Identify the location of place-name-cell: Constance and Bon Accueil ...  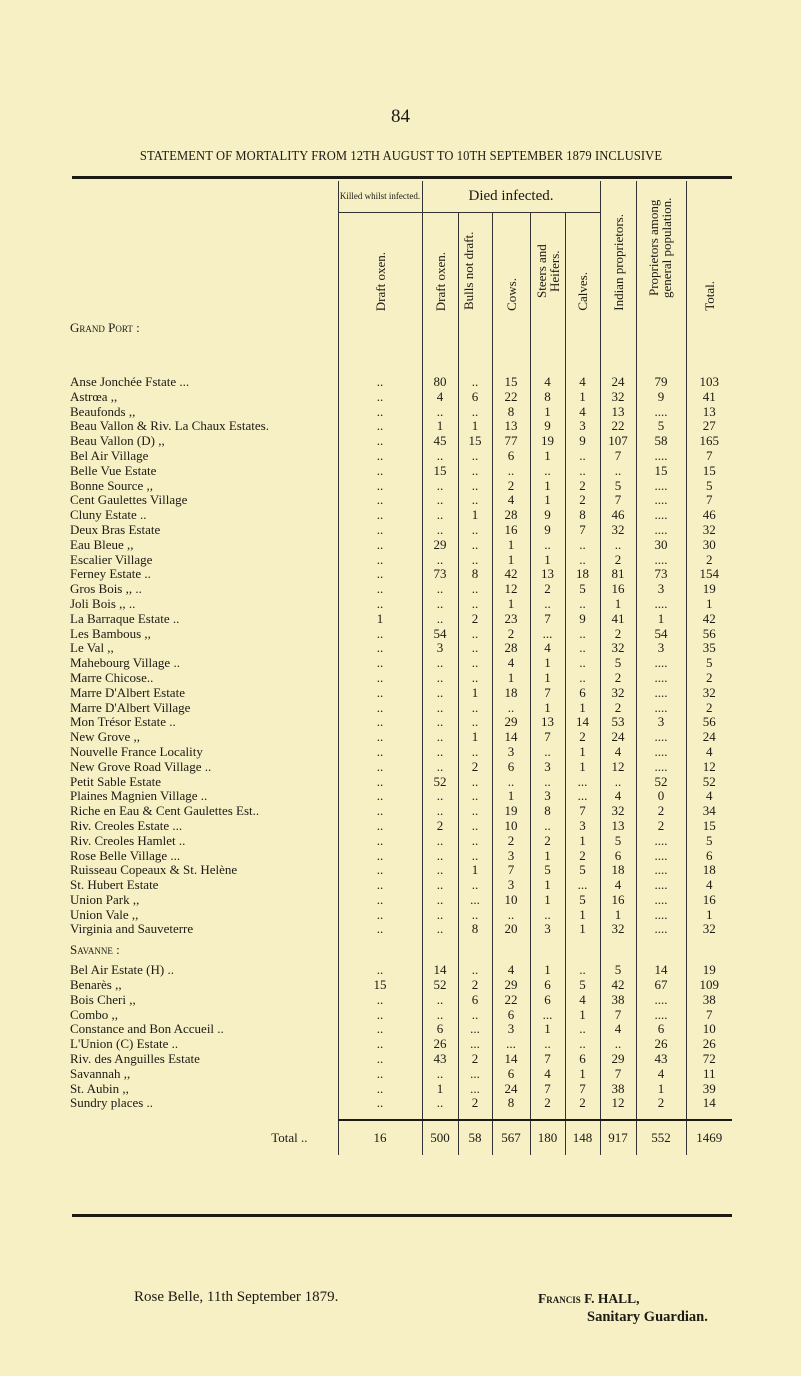
(147, 1029).